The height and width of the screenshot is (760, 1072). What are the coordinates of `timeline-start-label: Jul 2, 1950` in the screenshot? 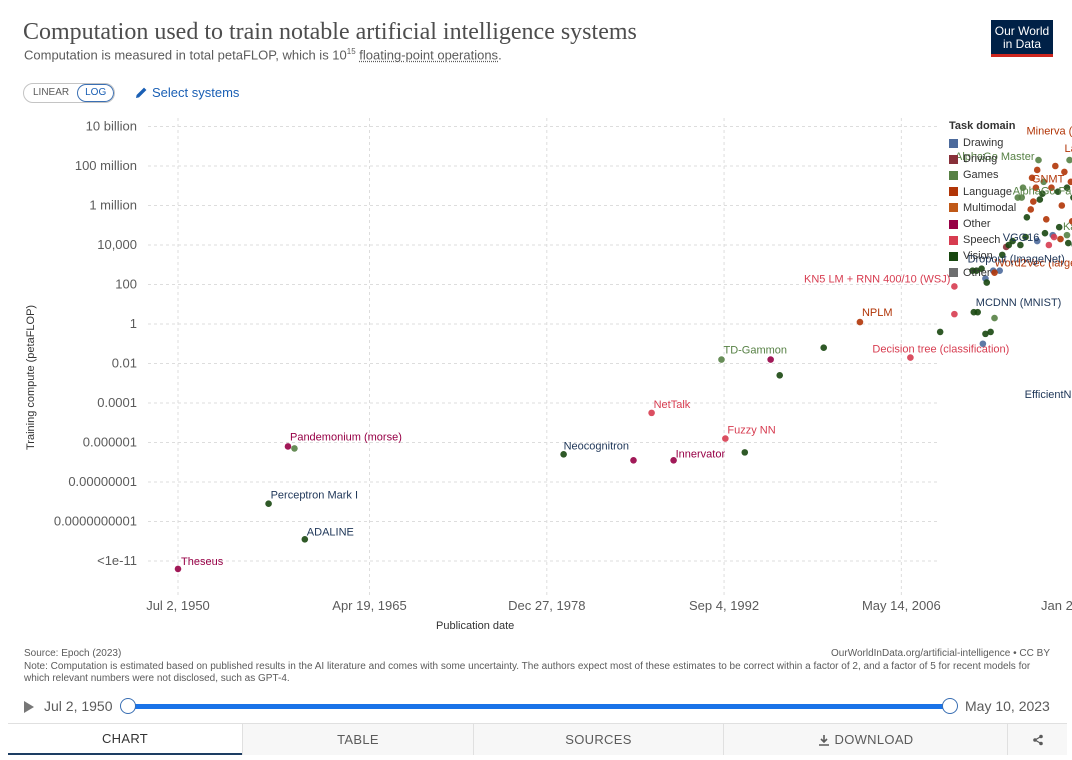 It's located at (78, 706).